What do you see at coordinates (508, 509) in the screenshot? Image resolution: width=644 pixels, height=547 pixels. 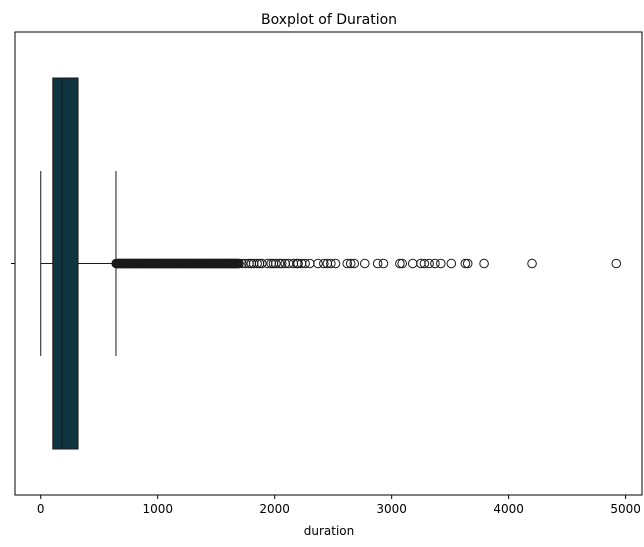 I see `x-tick-label: 4000` at bounding box center [508, 509].